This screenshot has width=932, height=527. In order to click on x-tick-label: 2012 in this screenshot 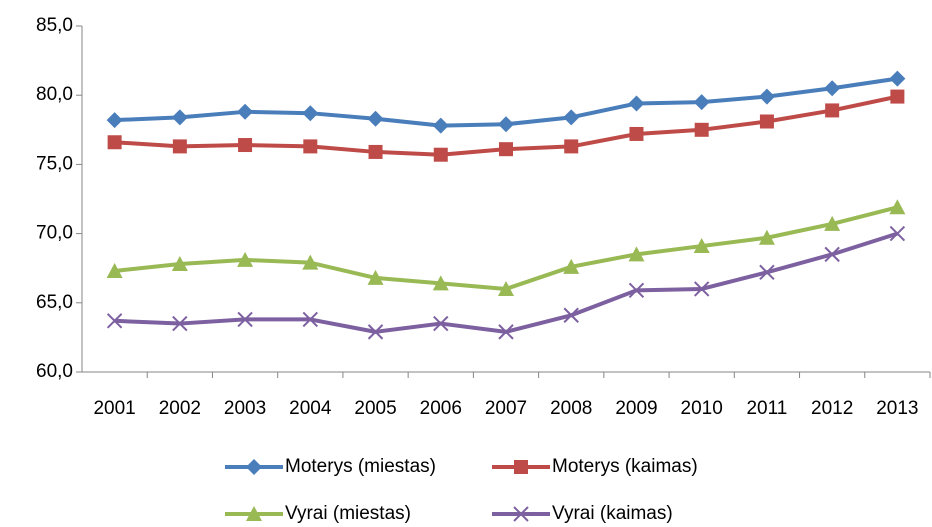, I will do `click(832, 408)`.